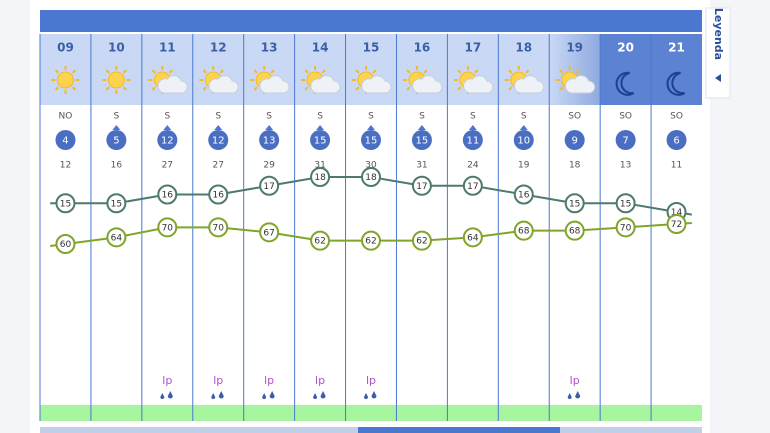  I want to click on humidity-label: 64, so click(473, 238).